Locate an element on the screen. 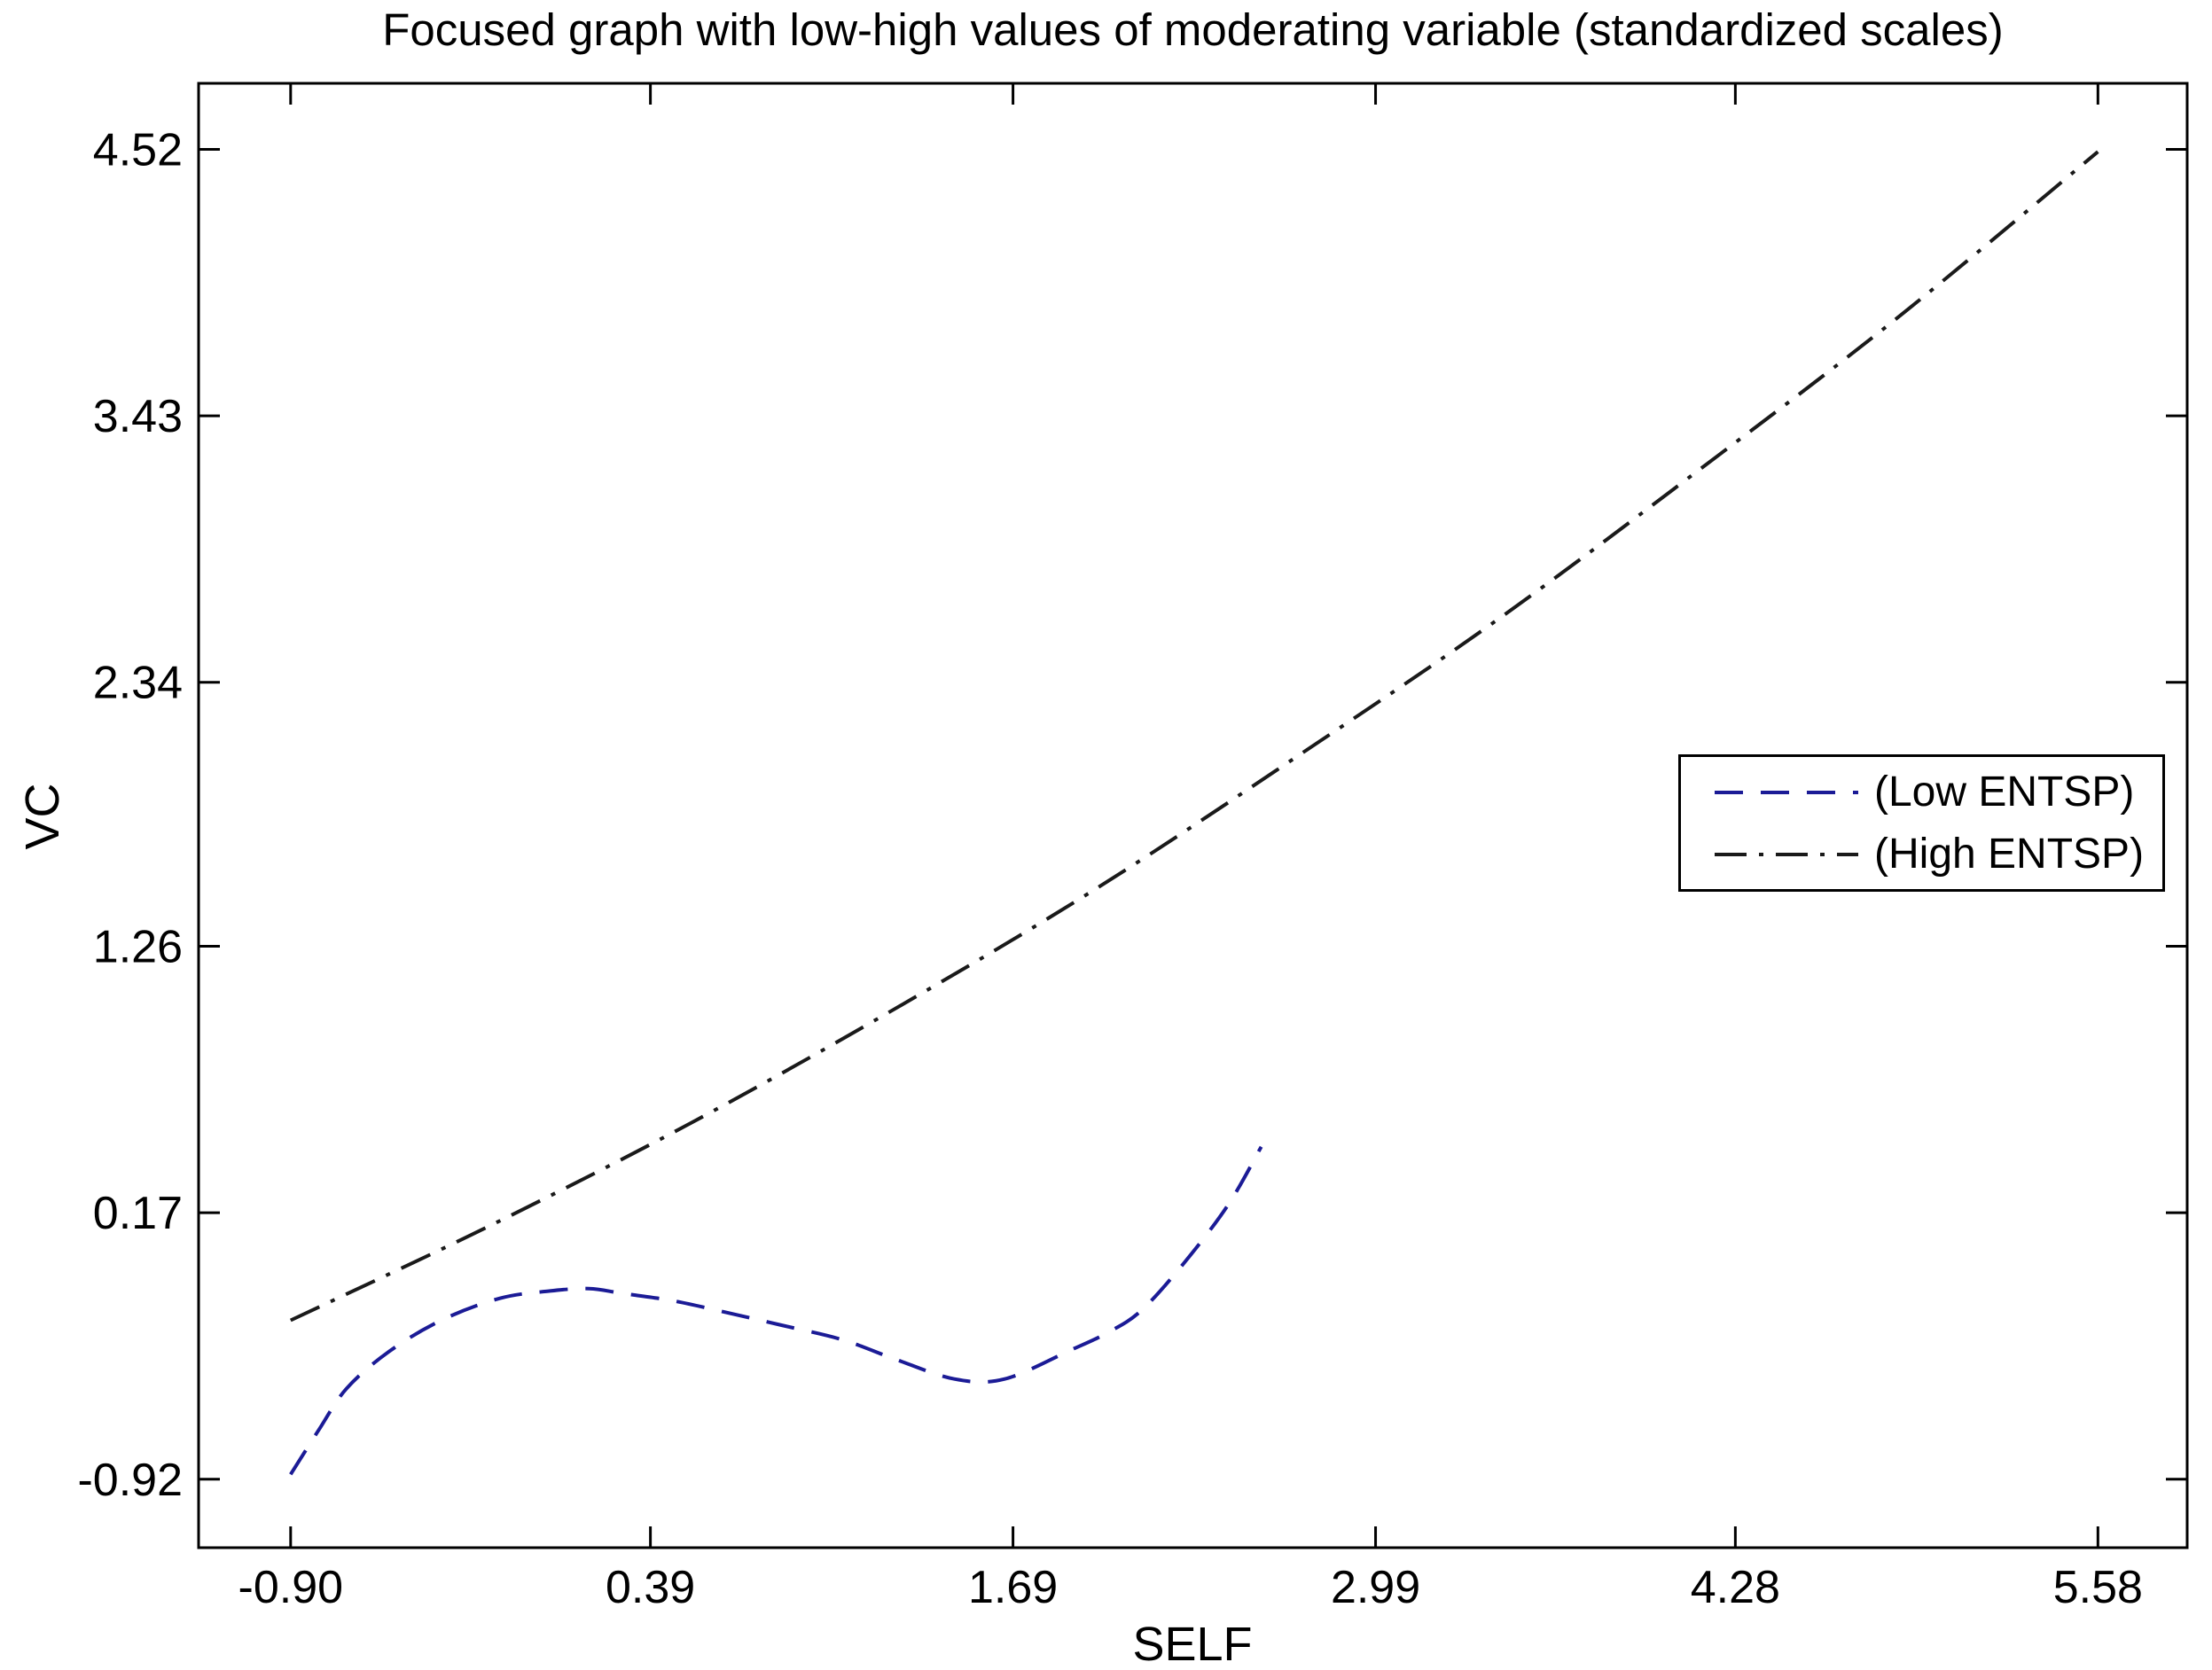 This screenshot has height=1670, width=2212. y-tick-label: 1.26 is located at coordinates (138, 947).